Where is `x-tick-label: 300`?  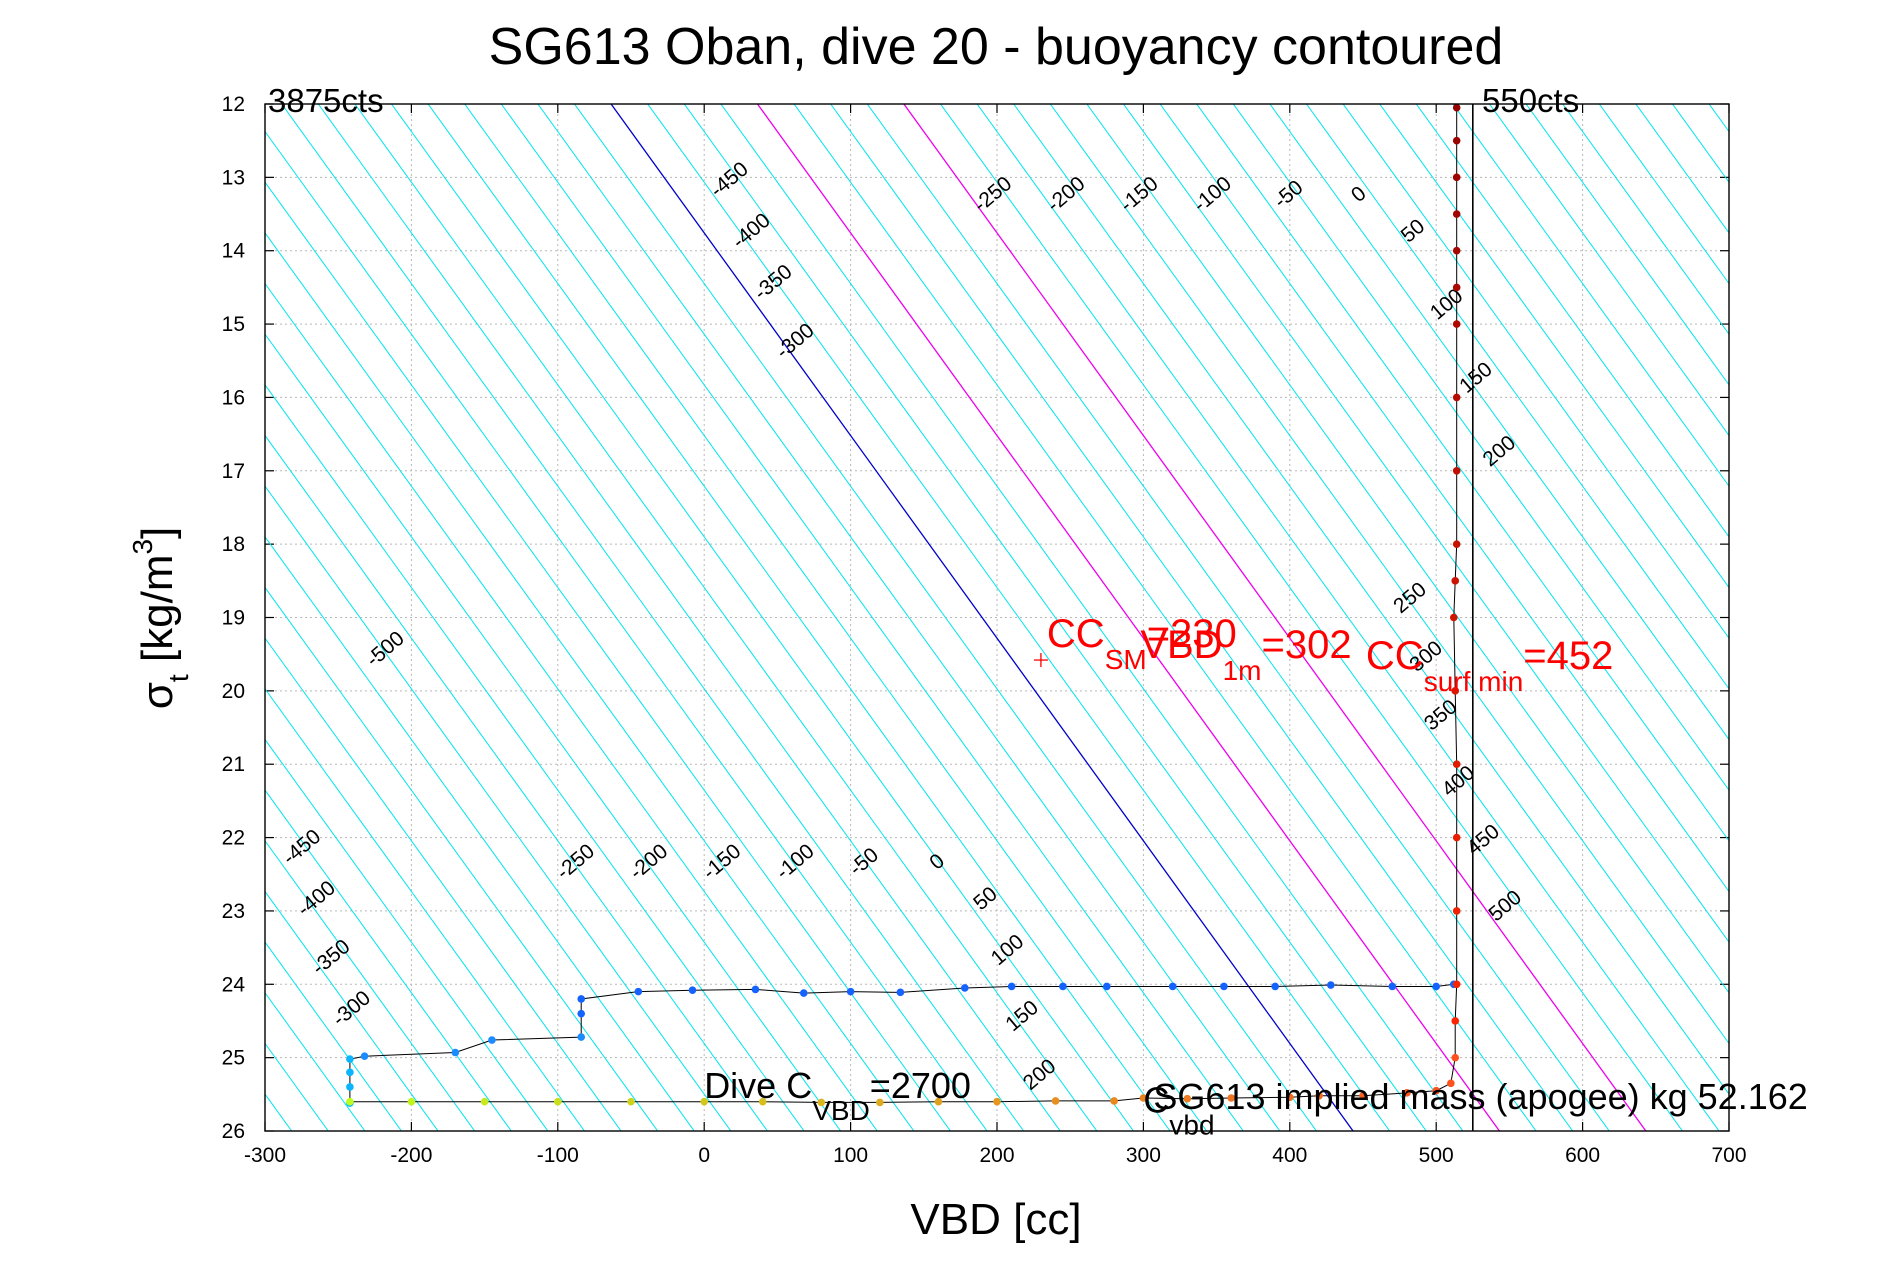 x-tick-label: 300 is located at coordinates (1143, 1155).